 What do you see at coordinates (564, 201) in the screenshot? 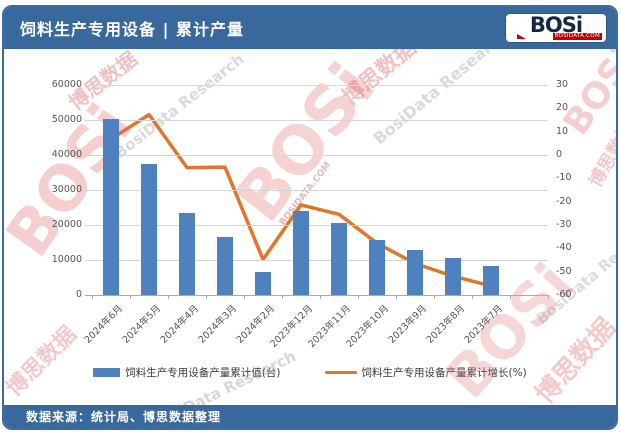
I see `y-axis-label-right: -20` at bounding box center [564, 201].